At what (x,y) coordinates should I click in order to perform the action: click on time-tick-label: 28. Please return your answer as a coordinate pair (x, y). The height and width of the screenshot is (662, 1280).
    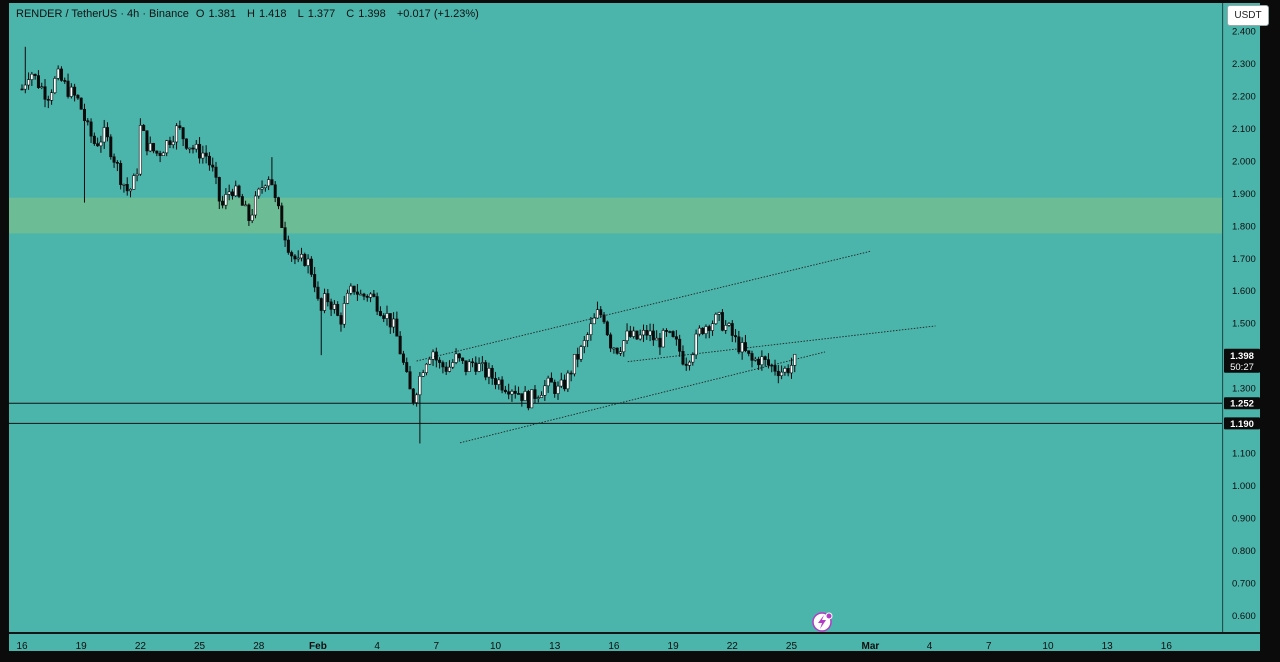
    Looking at the image, I should click on (259, 646).